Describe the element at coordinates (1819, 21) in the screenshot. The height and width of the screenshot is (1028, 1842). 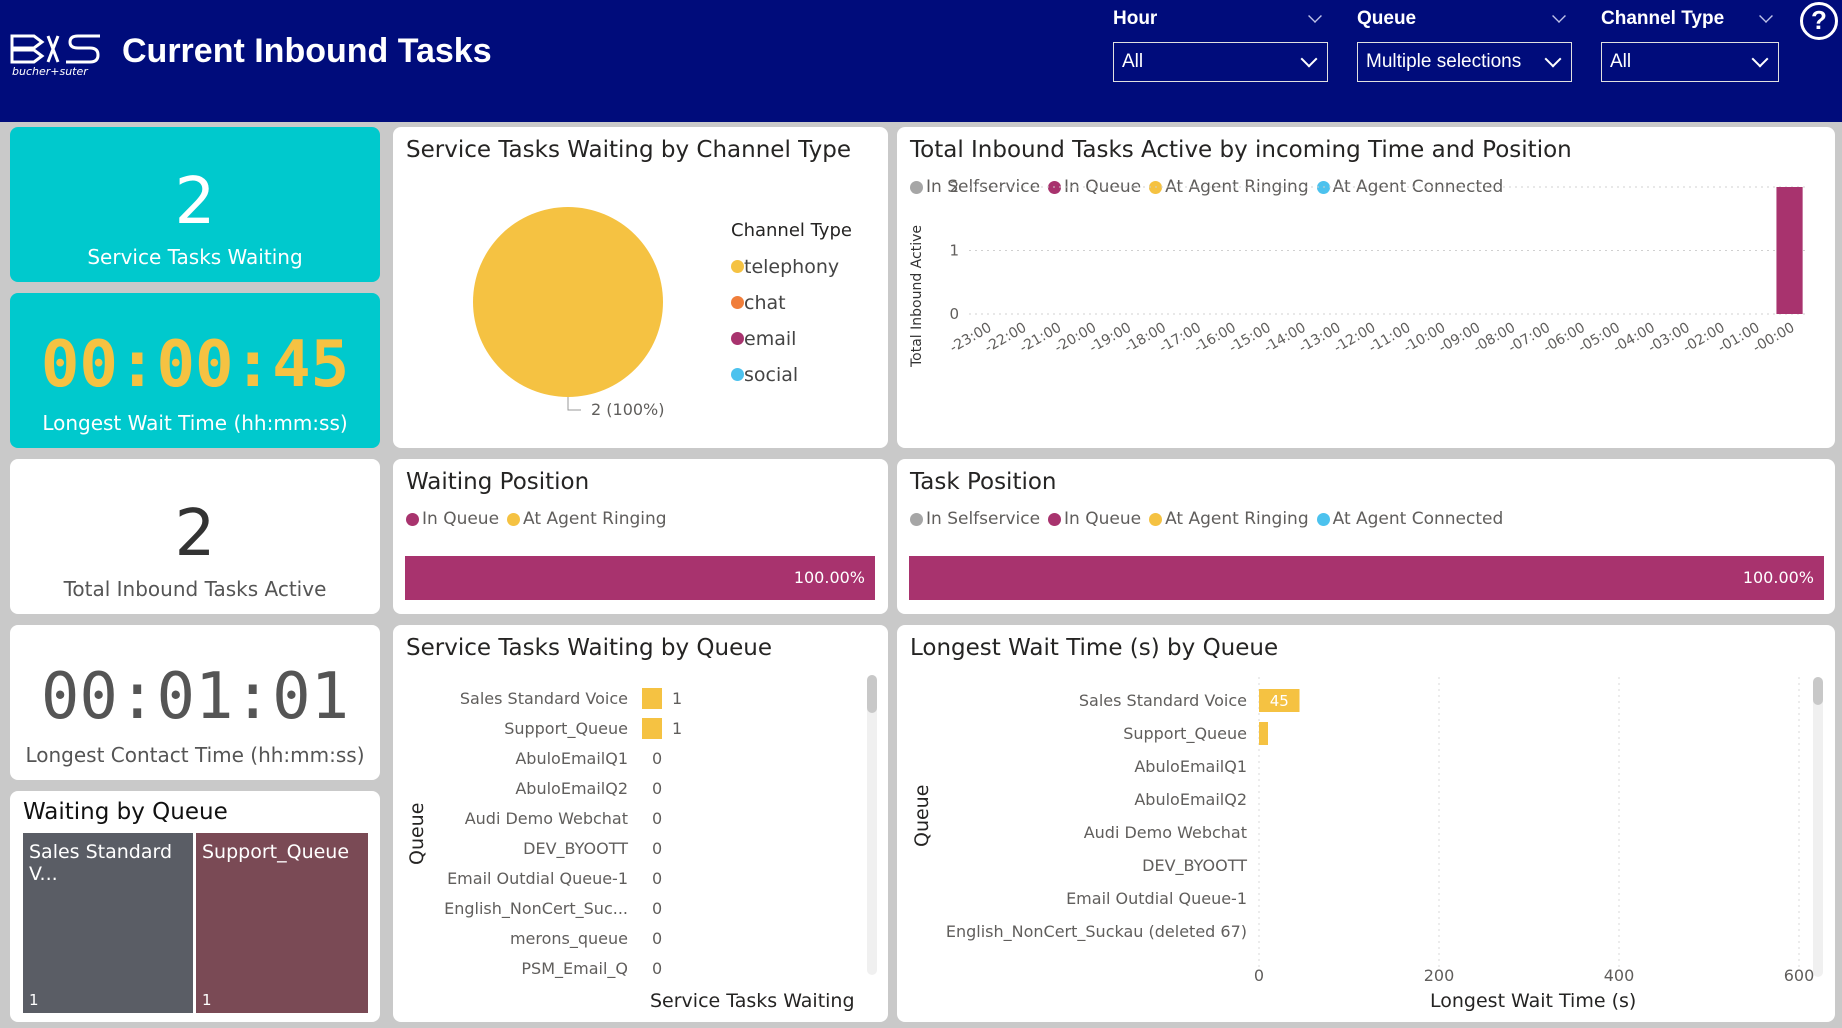
I see `help-icon: ?` at that location.